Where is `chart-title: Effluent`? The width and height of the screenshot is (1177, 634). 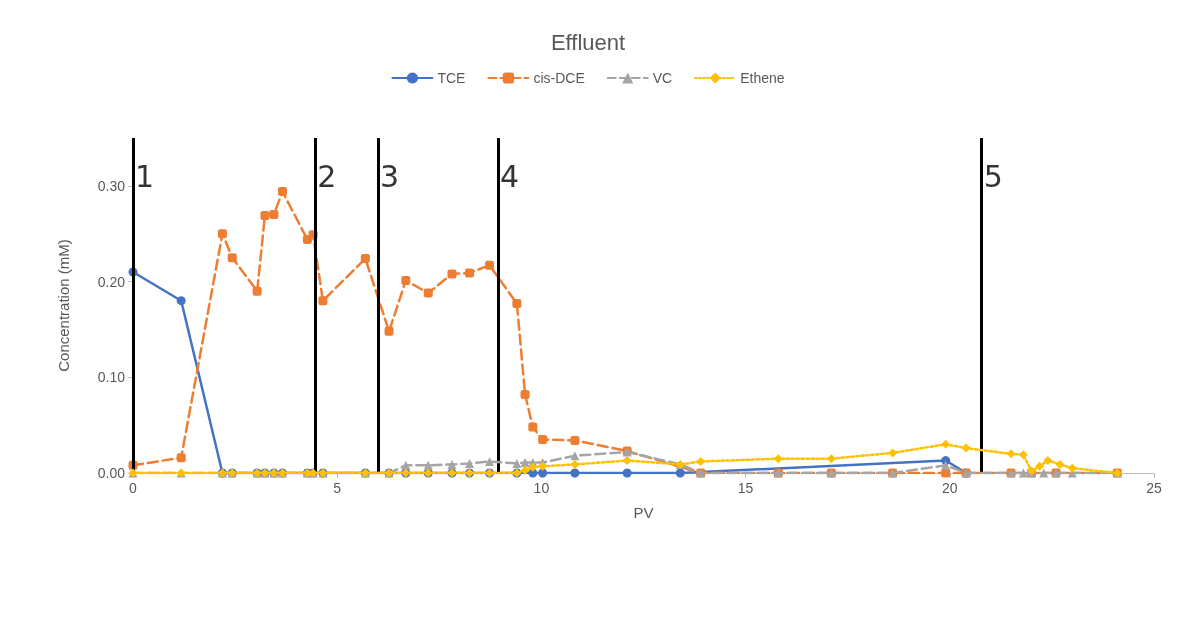
chart-title: Effluent is located at coordinates (588, 42).